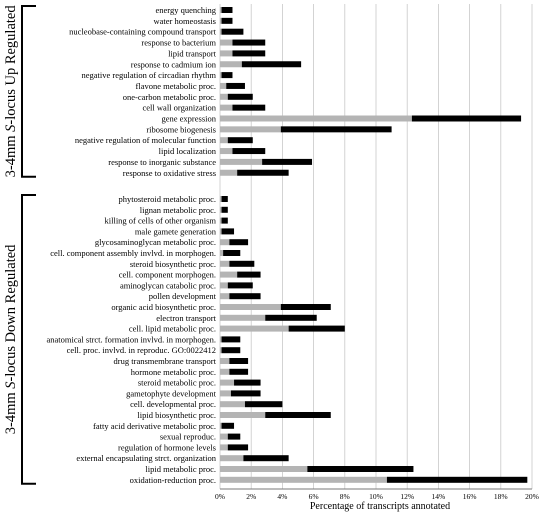  I want to click on x-axis-title: Percentage of transcripts annotated, so click(380, 506).